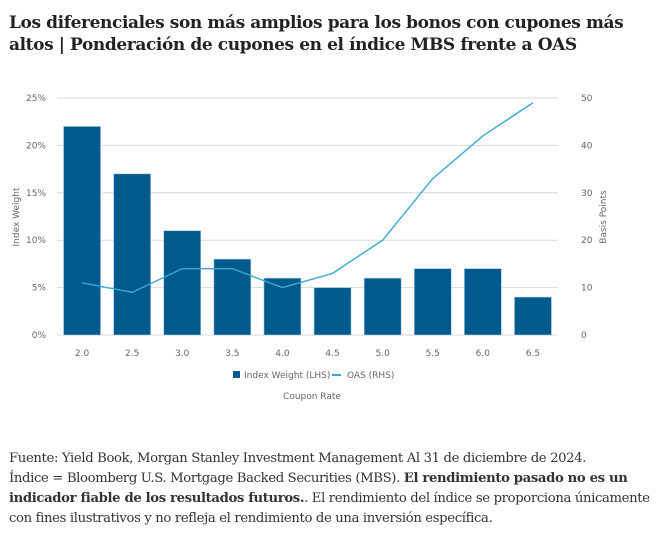 This screenshot has width=670, height=544. I want to click on right-axis-tick-label: 40, so click(587, 146).